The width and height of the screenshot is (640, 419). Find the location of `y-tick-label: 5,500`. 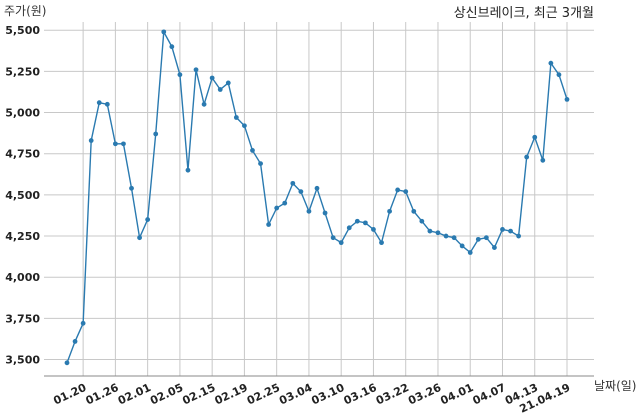

y-tick-label: 5,500 is located at coordinates (22, 30).